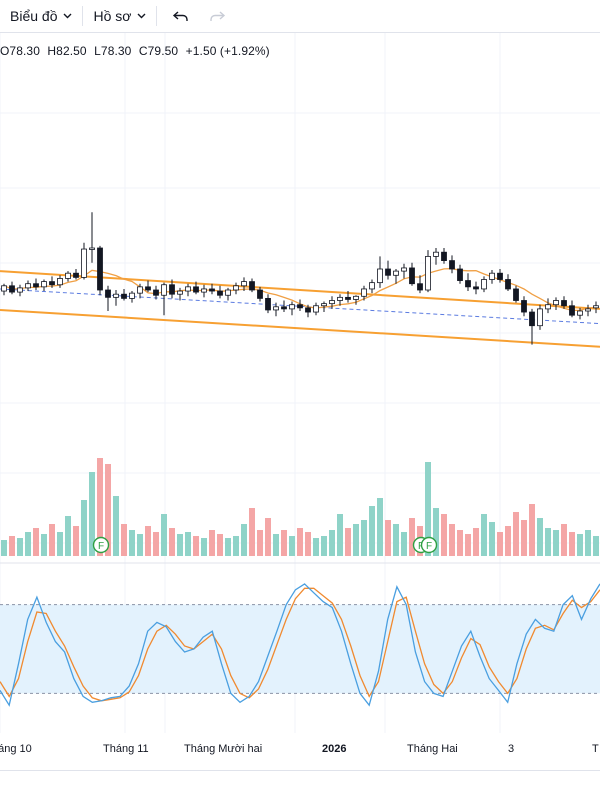 The width and height of the screenshot is (600, 800). I want to click on ohlc-open: O78.30, so click(20, 51).